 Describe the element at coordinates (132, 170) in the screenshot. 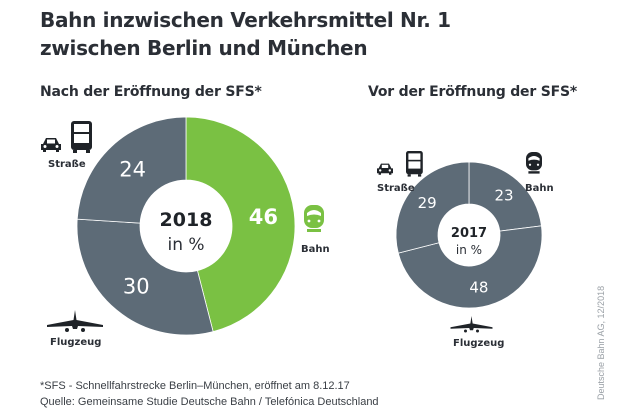

I see `value-label-strasse-2018: 24` at that location.